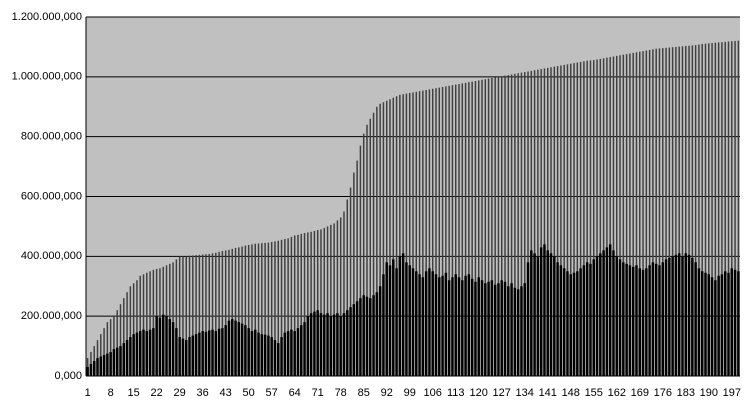 The width and height of the screenshot is (747, 406). Describe the element at coordinates (364, 393) in the screenshot. I see `x-tick-label: 85` at that location.